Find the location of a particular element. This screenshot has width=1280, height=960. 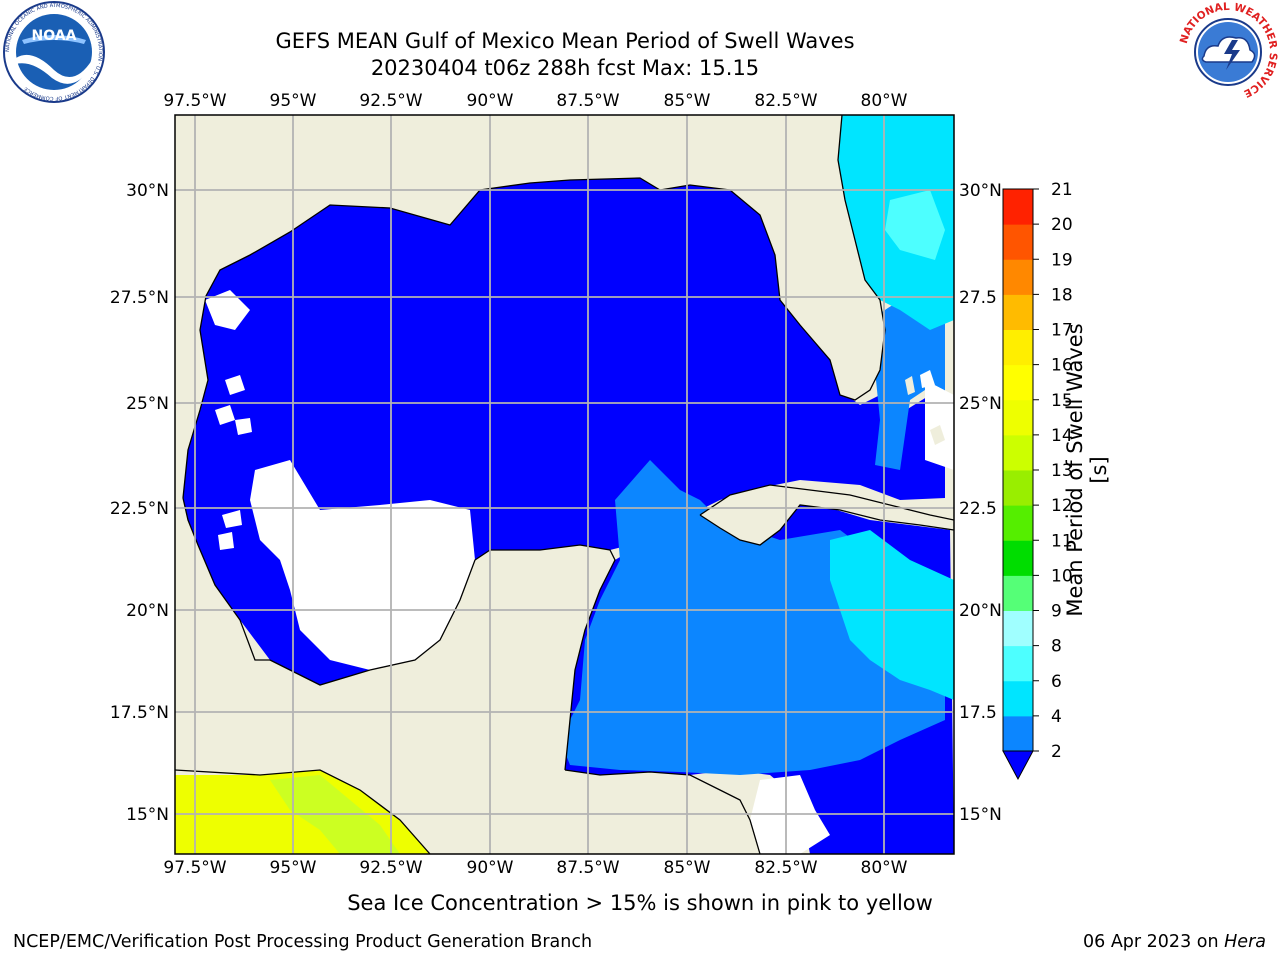

no-data-east-patch is located at coordinates (937, 420).